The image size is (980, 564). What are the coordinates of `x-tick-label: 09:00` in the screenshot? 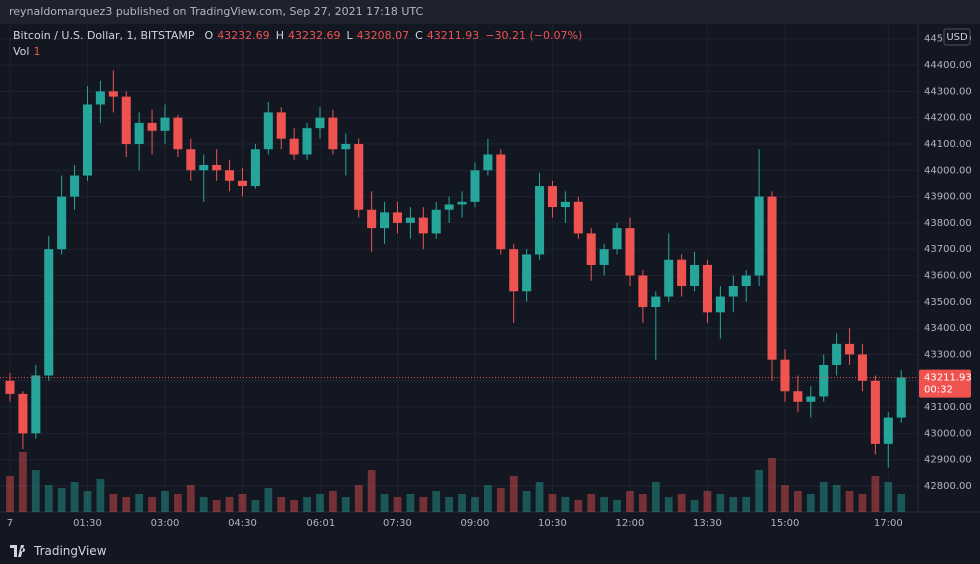 It's located at (475, 523).